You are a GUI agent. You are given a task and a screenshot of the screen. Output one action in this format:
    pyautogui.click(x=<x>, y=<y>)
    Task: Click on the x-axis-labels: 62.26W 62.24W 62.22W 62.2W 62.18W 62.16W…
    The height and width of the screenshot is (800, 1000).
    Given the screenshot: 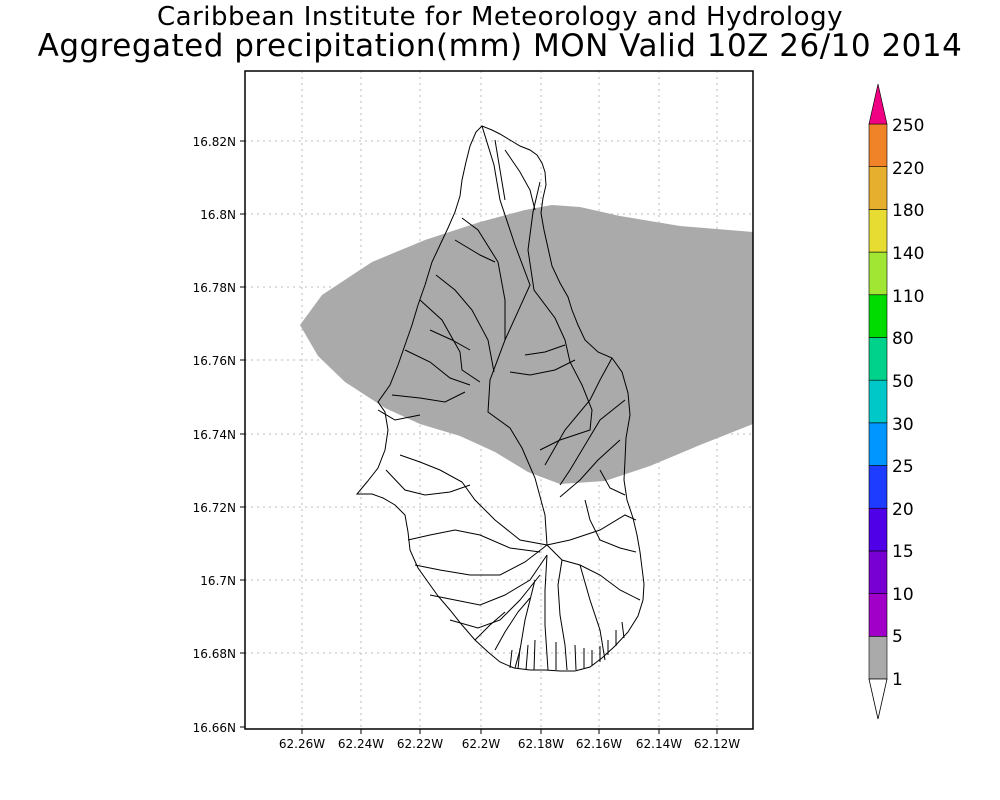 What is the action you would take?
    pyautogui.click(x=509, y=744)
    